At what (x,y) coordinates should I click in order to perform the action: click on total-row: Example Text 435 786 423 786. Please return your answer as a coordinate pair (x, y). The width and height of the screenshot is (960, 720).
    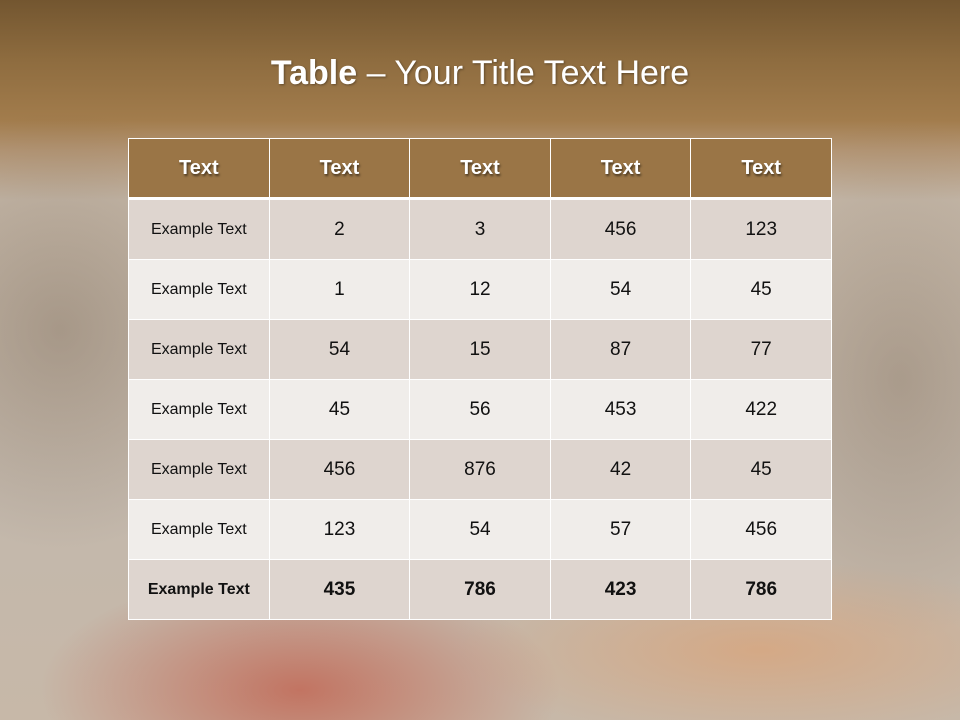
    Looking at the image, I should click on (480, 589).